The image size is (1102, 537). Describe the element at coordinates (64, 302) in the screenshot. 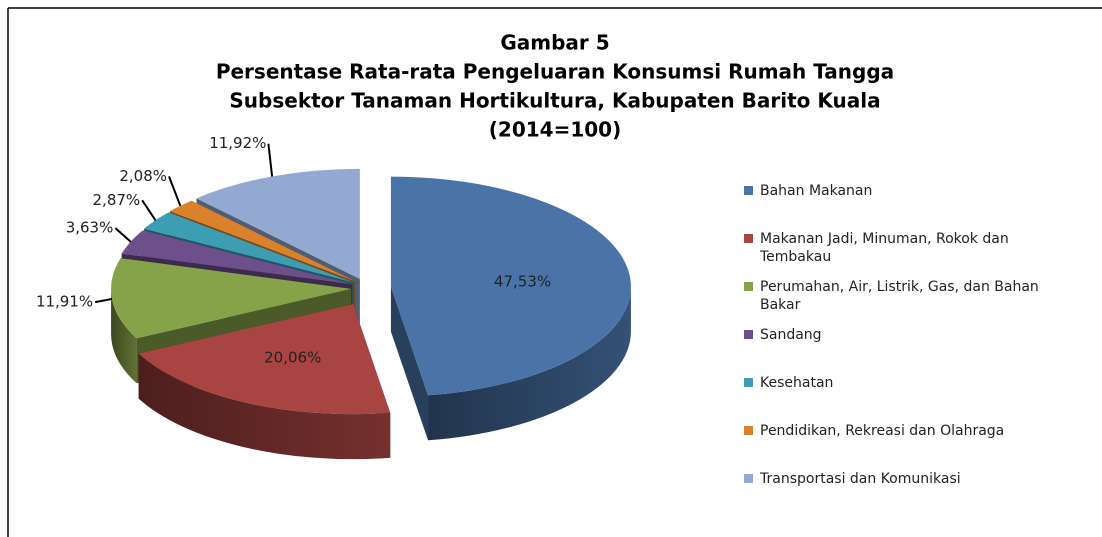

I see `data-label: 11,91%` at that location.